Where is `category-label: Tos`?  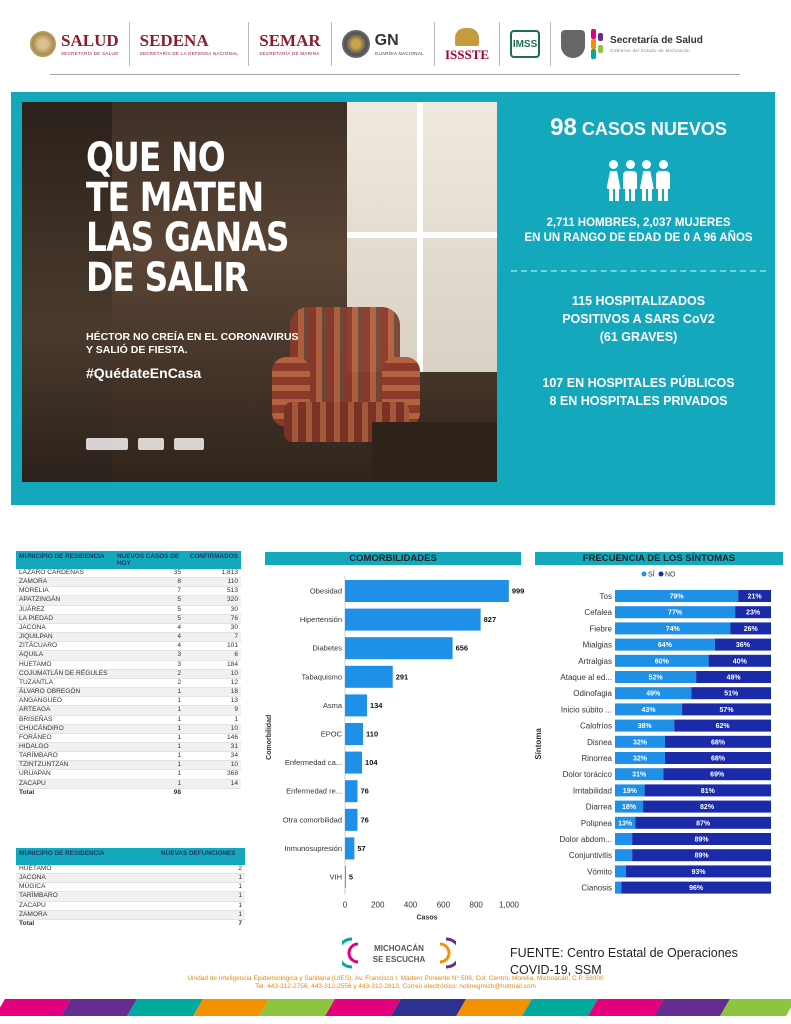 category-label: Tos is located at coordinates (606, 596).